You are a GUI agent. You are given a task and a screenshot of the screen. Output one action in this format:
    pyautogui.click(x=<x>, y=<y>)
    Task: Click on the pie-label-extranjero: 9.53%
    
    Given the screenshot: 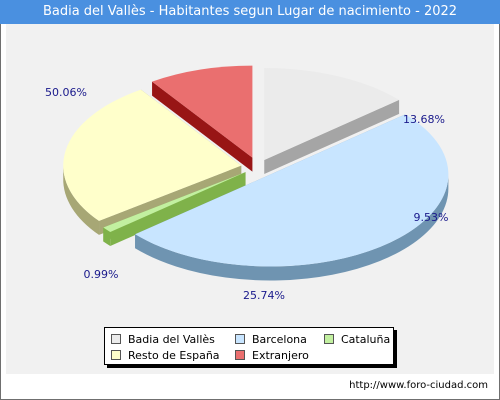 What is the action you would take?
    pyautogui.click(x=431, y=217)
    